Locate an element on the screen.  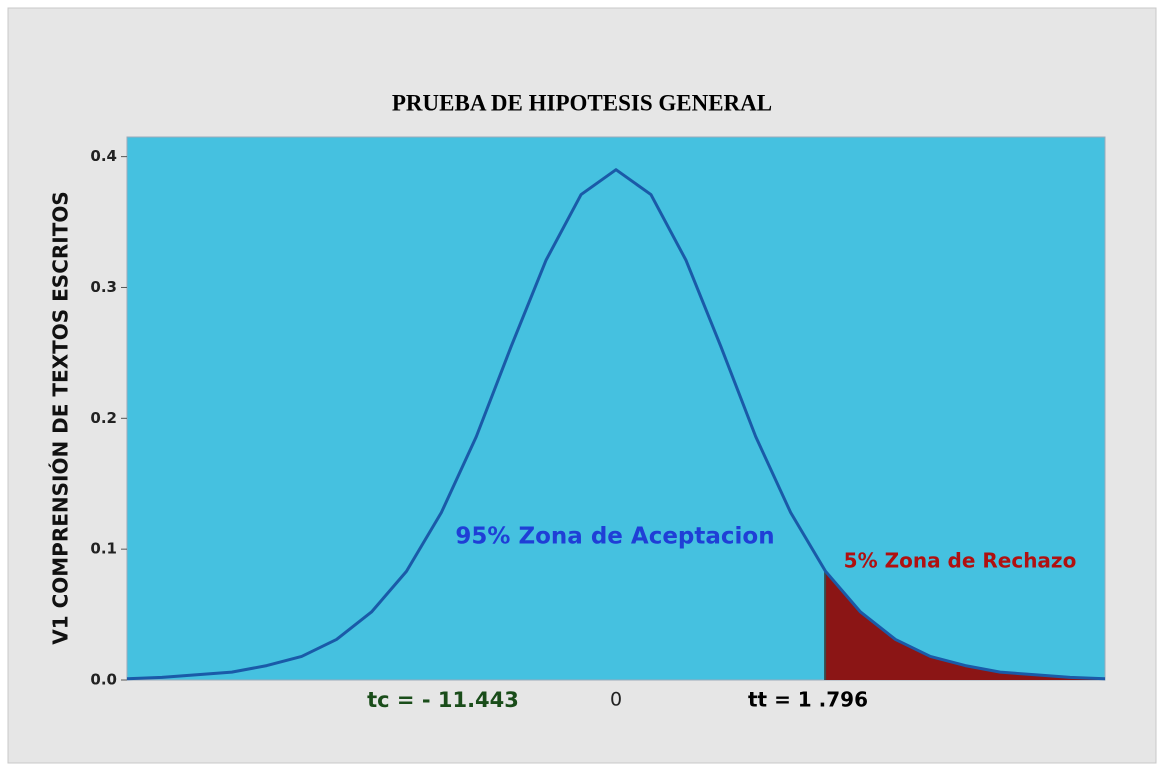
y-axis-label: V1 COMPRENSIÓN DE TEXTOS ESCRITOS is located at coordinates (61, 418).